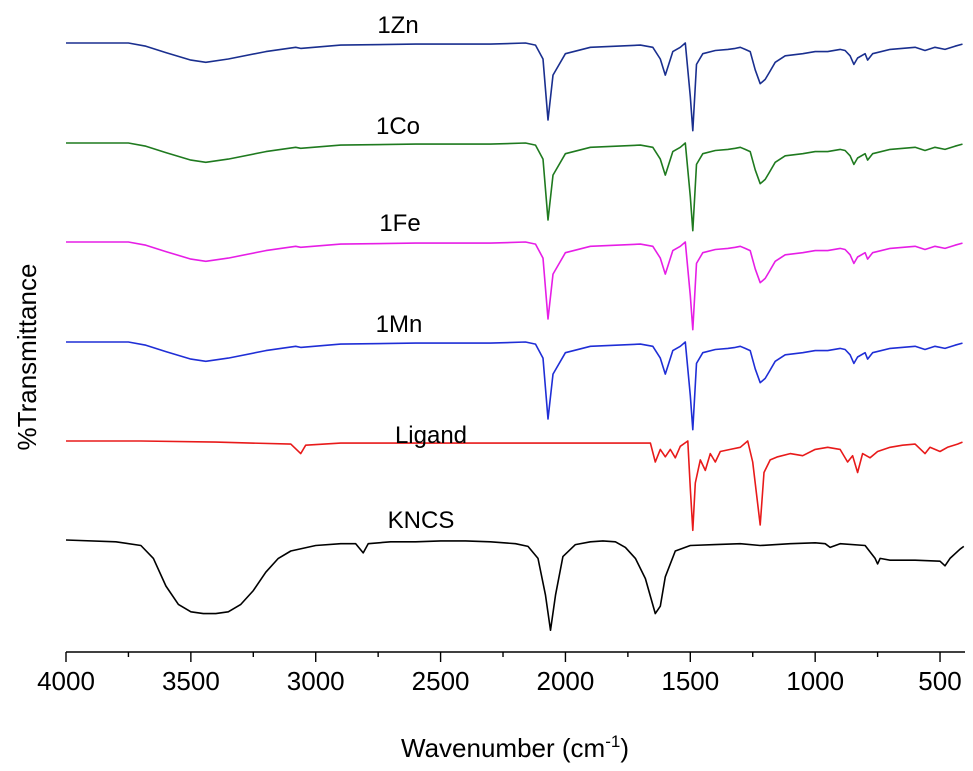 This screenshot has width=973, height=771. I want to click on trace-1co, so click(514, 187).